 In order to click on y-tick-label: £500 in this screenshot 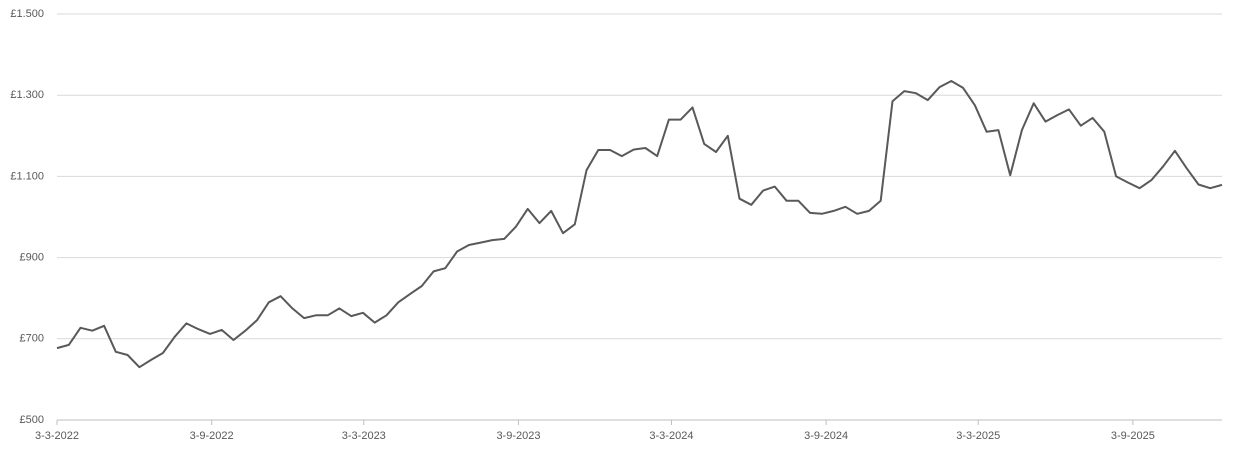, I will do `click(32, 420)`.